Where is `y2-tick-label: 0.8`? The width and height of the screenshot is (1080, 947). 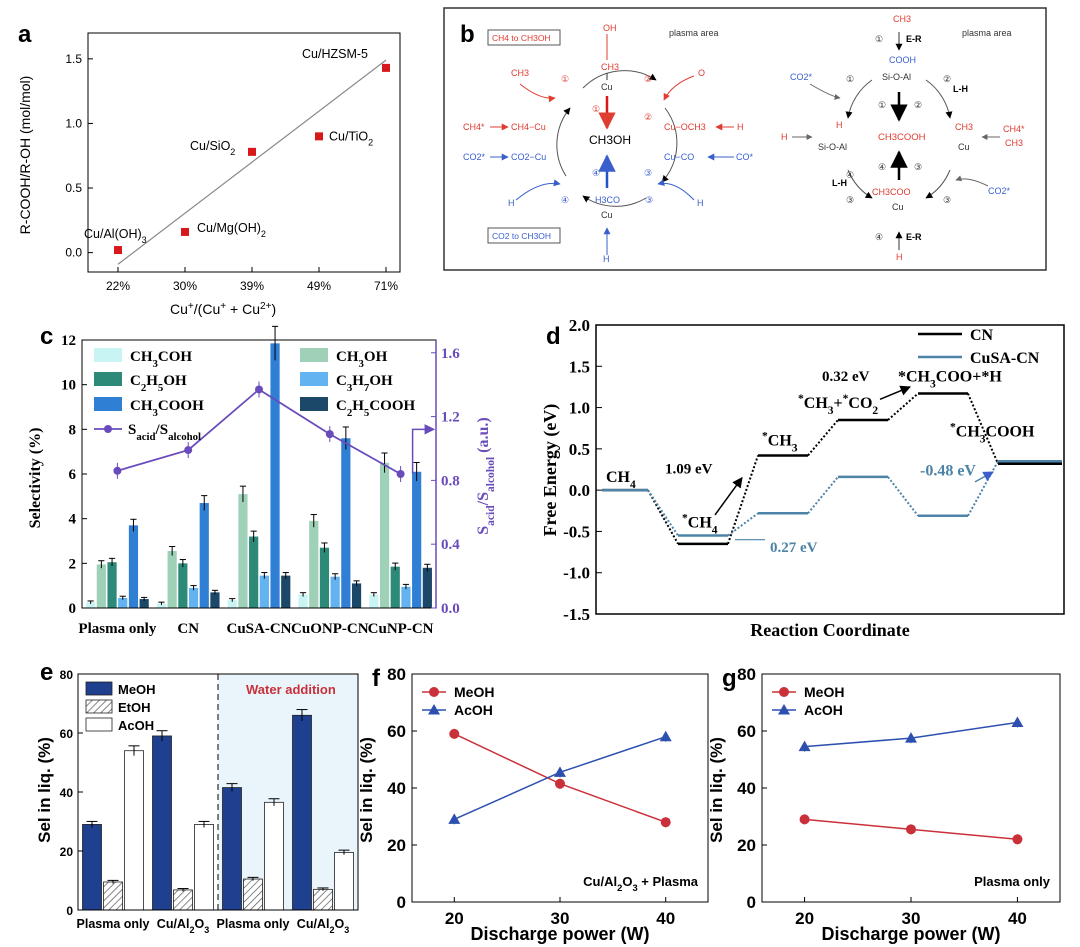 y2-tick-label: 0.8 is located at coordinates (450, 481).